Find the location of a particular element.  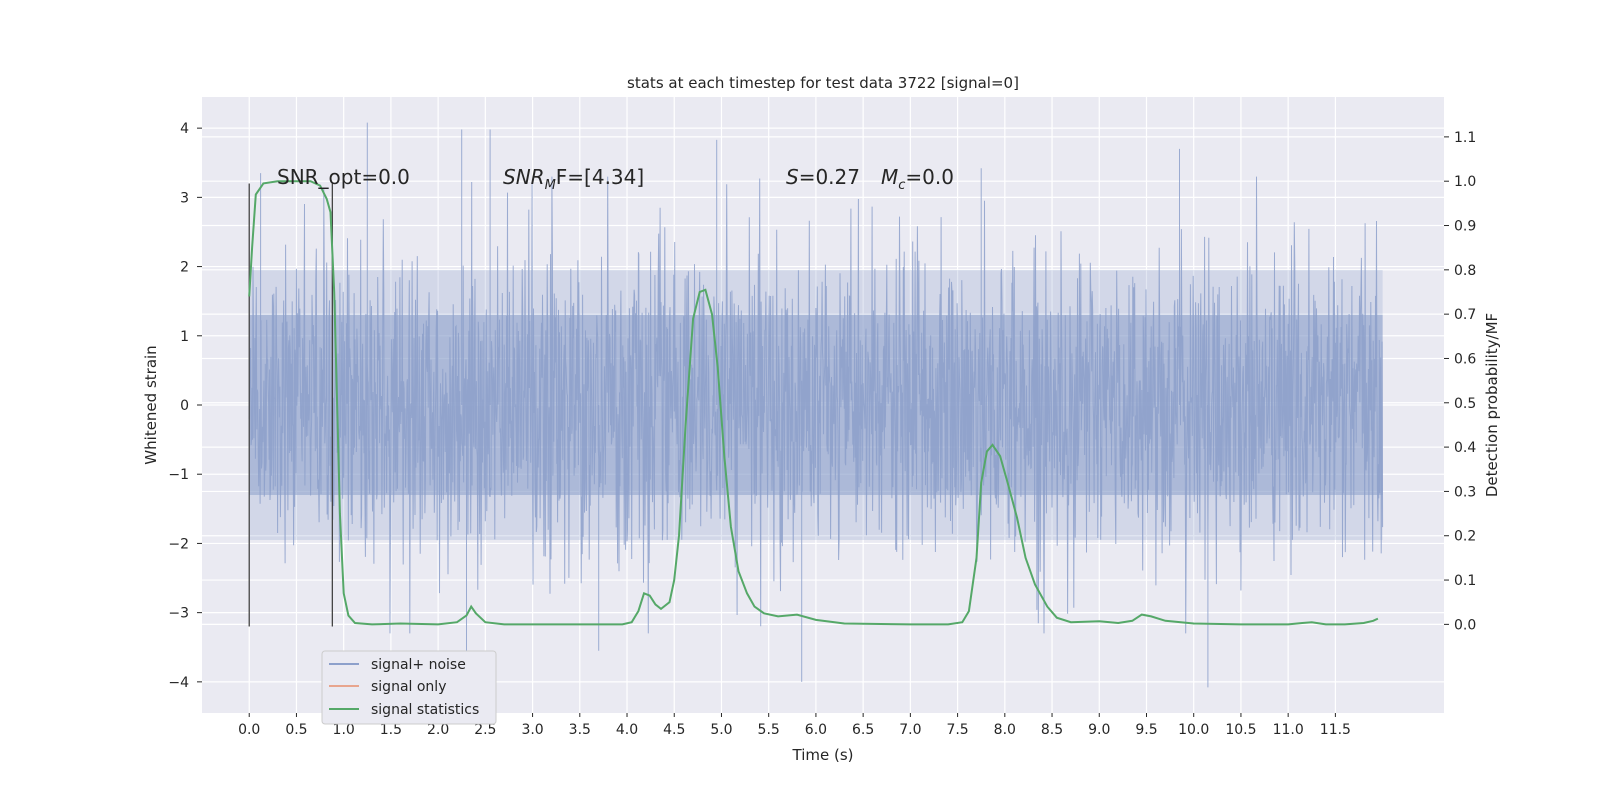

x-tick-16: 8.0 is located at coordinates (1005, 730).